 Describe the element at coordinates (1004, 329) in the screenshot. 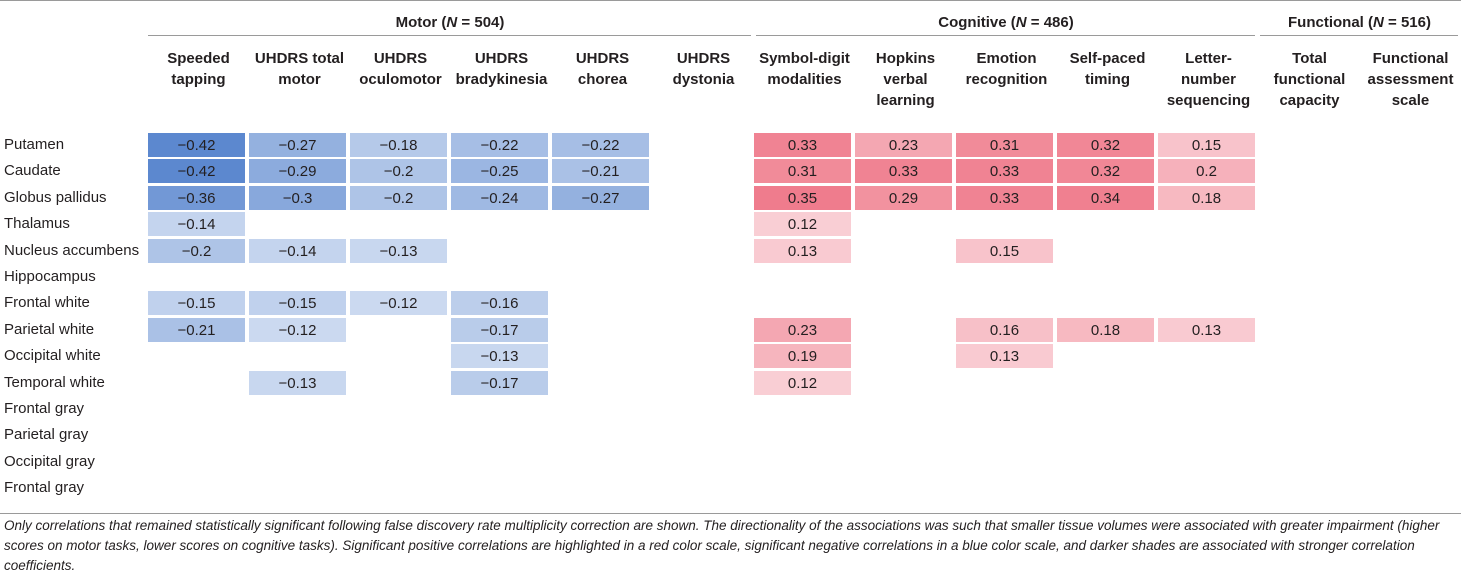

I see `table-cell: 0.16` at that location.